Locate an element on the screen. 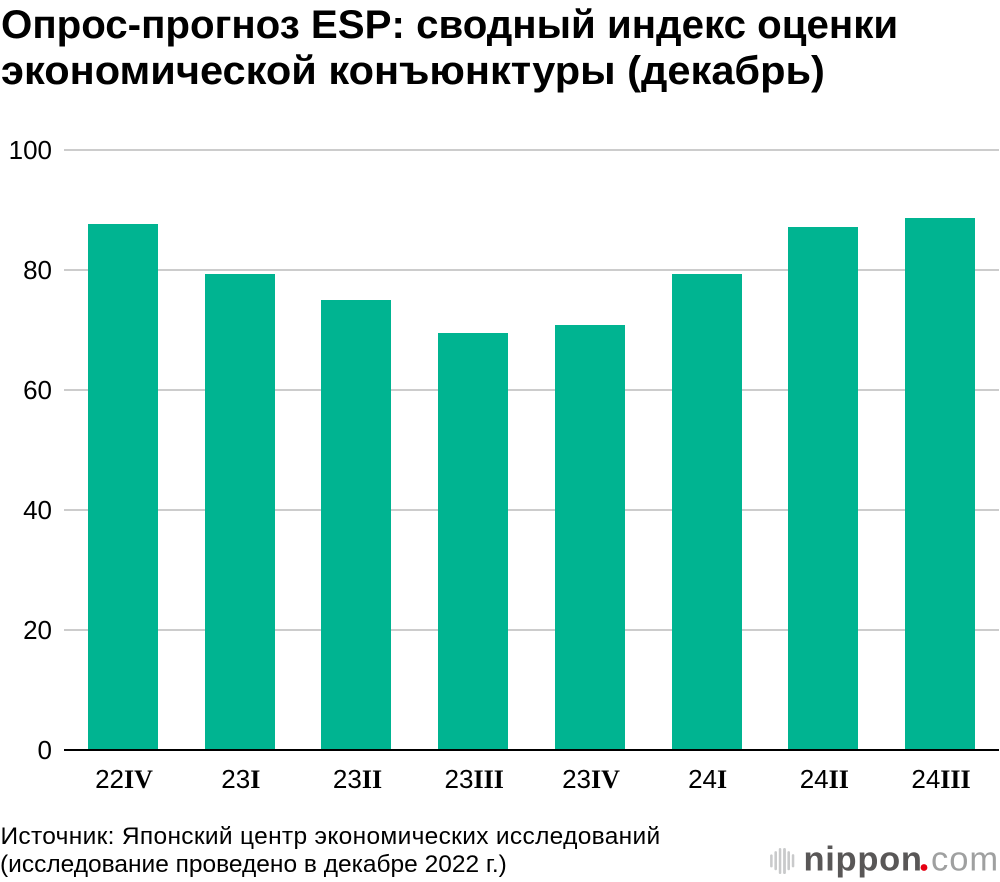 This screenshot has width=1000, height=882. svg-text: nippon is located at coordinates (863, 859).